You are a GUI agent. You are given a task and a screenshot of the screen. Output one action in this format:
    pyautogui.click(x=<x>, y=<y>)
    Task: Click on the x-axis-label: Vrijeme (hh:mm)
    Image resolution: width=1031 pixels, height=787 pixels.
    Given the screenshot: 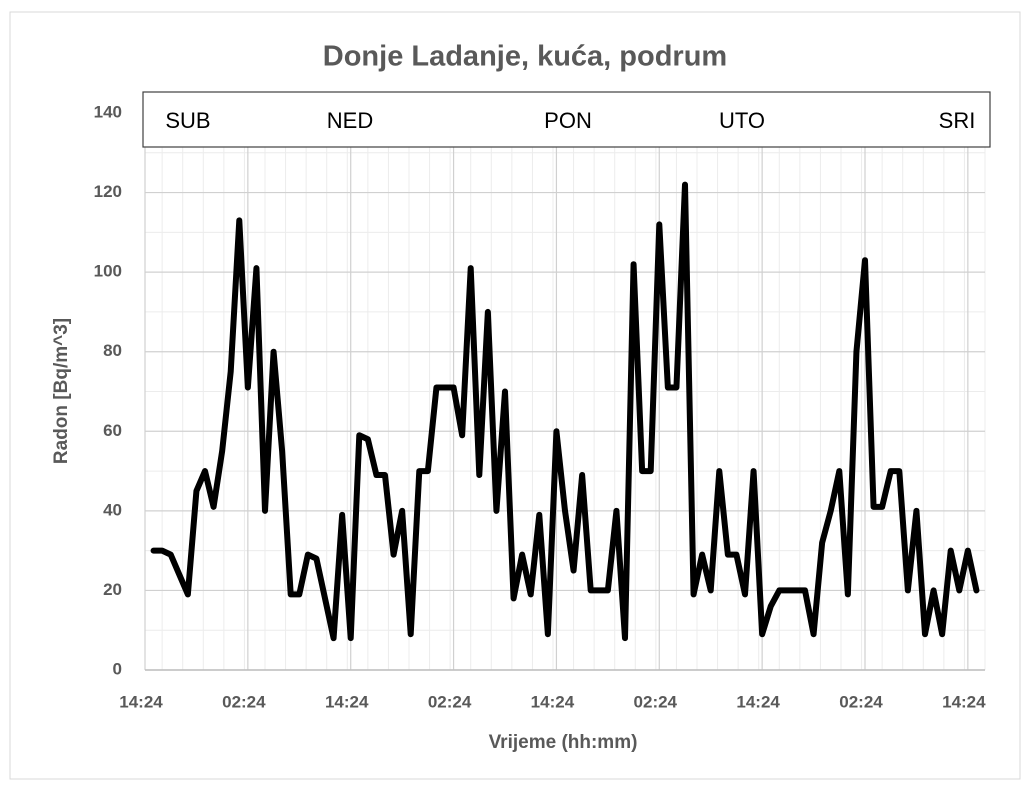 What is the action you would take?
    pyautogui.click(x=563, y=742)
    